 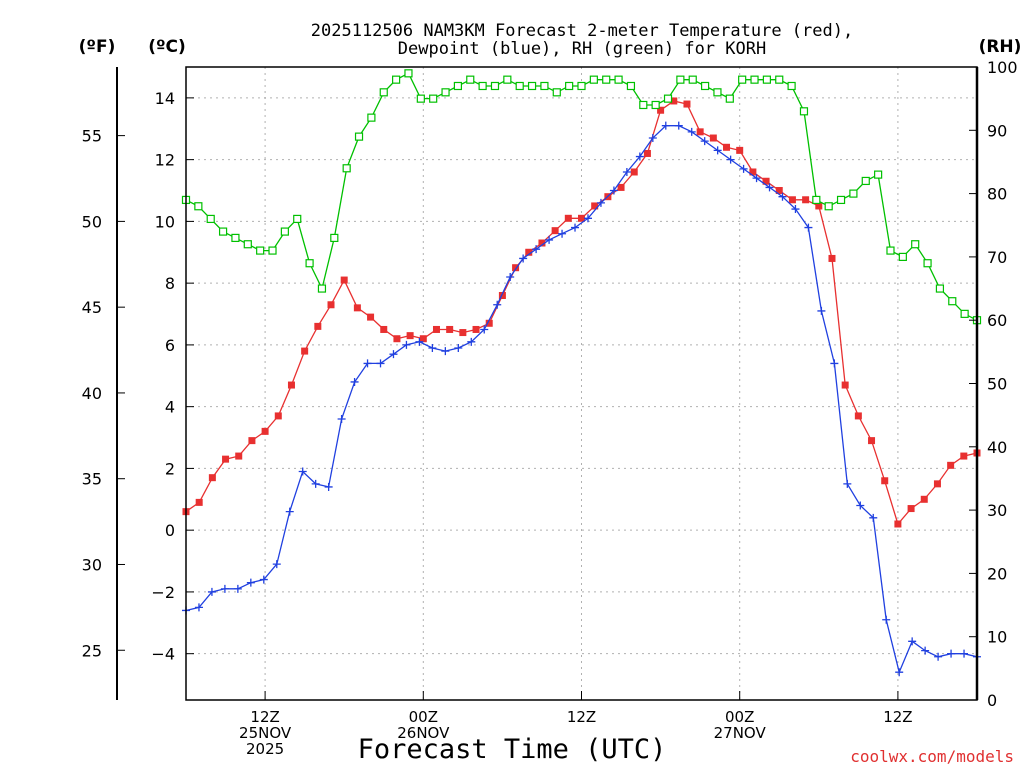 What do you see at coordinates (1000, 47) in the screenshot?
I see `rh-unit-label: (RH)` at bounding box center [1000, 47].